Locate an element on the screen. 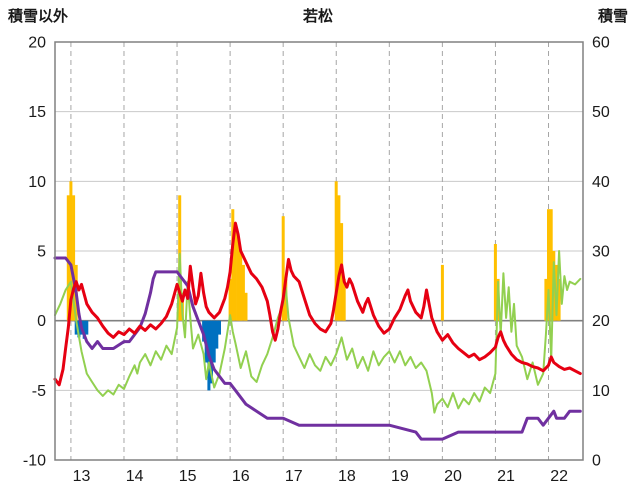 Image resolution: width=636 pixels, height=501 pixels. x-axis-tick-label: 15 is located at coordinates (188, 476).